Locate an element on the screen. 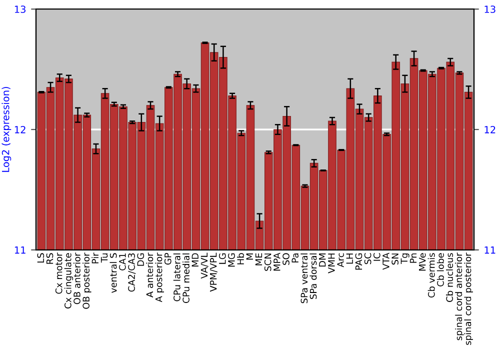 This screenshot has width=500, height=350. x-tick-label: LH is located at coordinates (349, 259).